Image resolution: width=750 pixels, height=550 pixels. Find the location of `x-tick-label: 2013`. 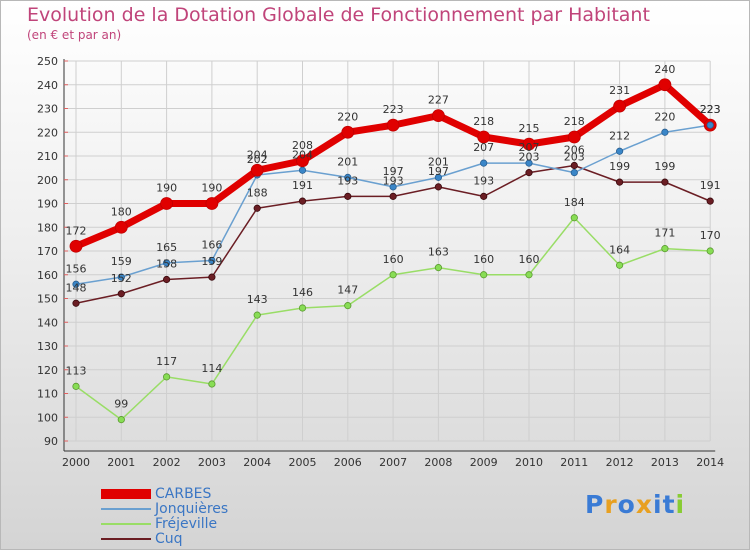

x-tick-label: 2013 is located at coordinates (665, 462).